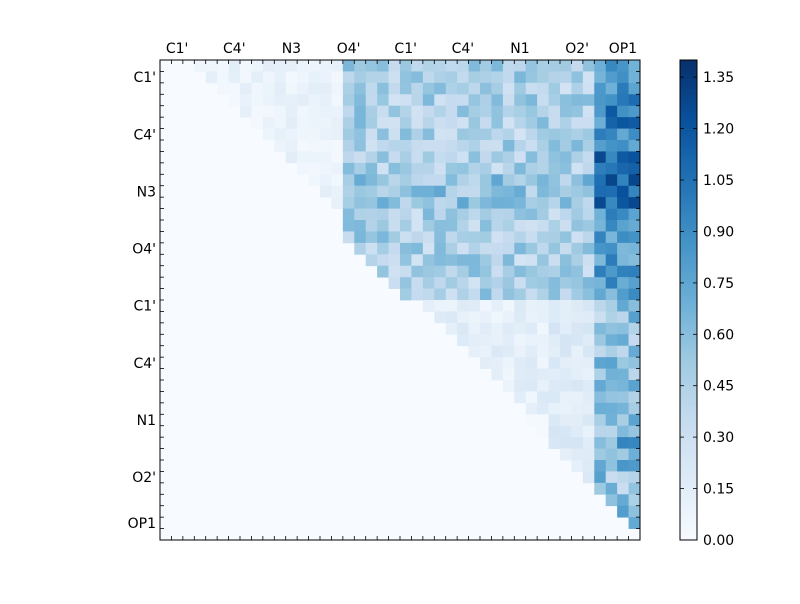 Image resolution: width=800 pixels, height=604 pixels. Describe the element at coordinates (234, 49) in the screenshot. I see `x-tick-label: C4'` at that location.